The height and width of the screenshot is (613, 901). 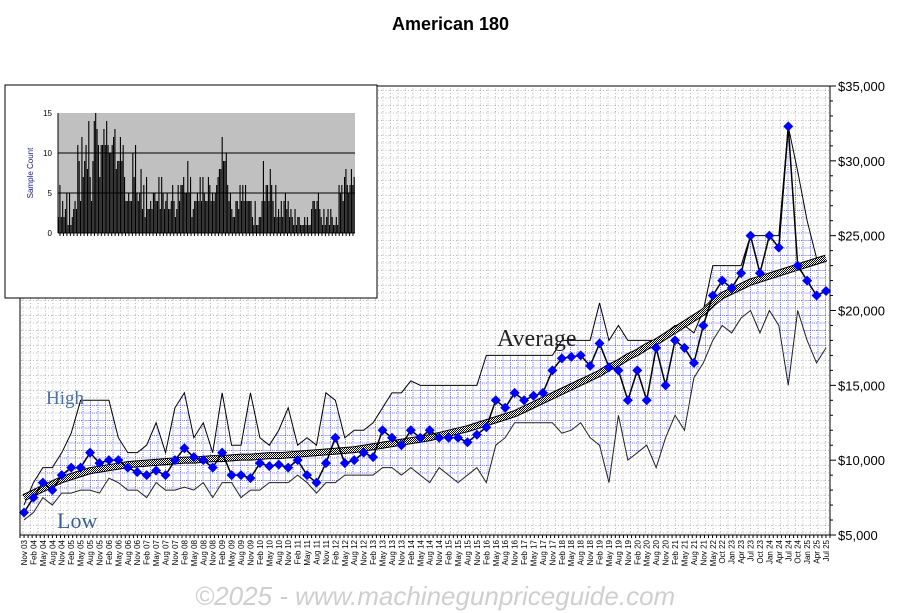 What do you see at coordinates (450, 24) in the screenshot?
I see `chart-title: American 180` at bounding box center [450, 24].